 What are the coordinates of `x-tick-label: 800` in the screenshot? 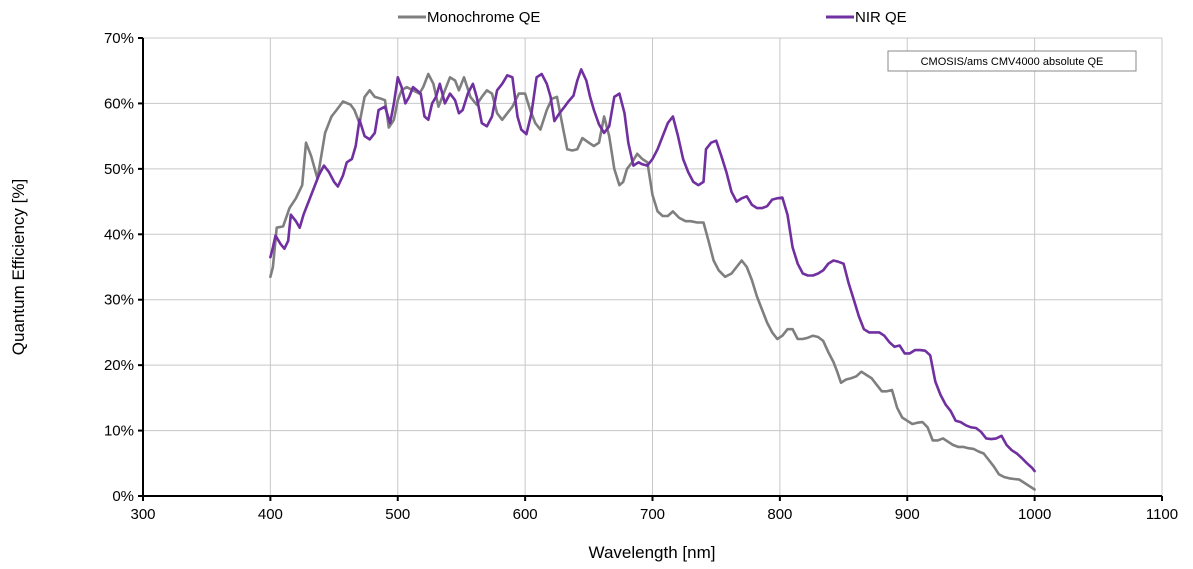 It's located at (779, 514).